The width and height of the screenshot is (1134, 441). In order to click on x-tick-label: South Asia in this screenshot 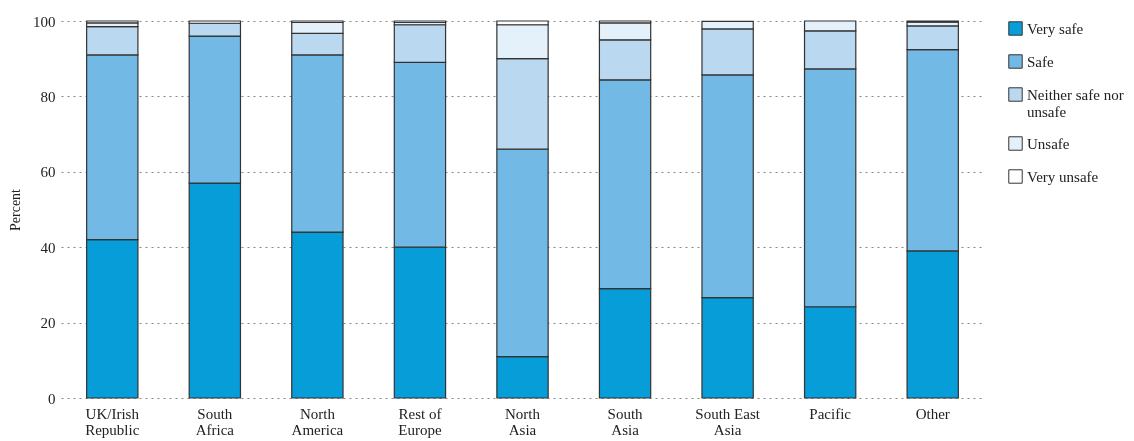, I will do `click(625, 421)`.